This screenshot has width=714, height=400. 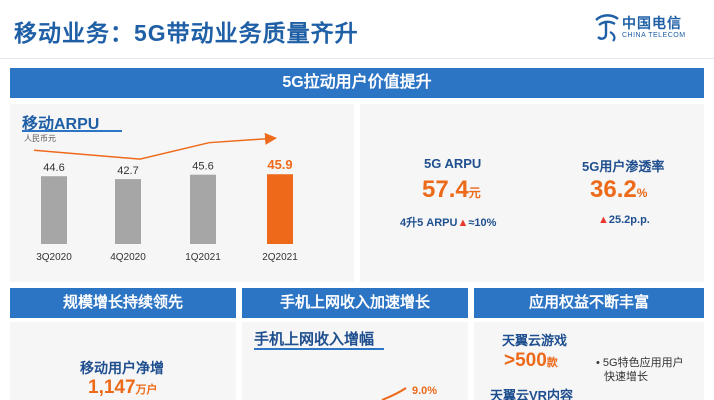 I want to click on 5g-app-users-line-1: • 5G特色应用用户, so click(x=640, y=363).